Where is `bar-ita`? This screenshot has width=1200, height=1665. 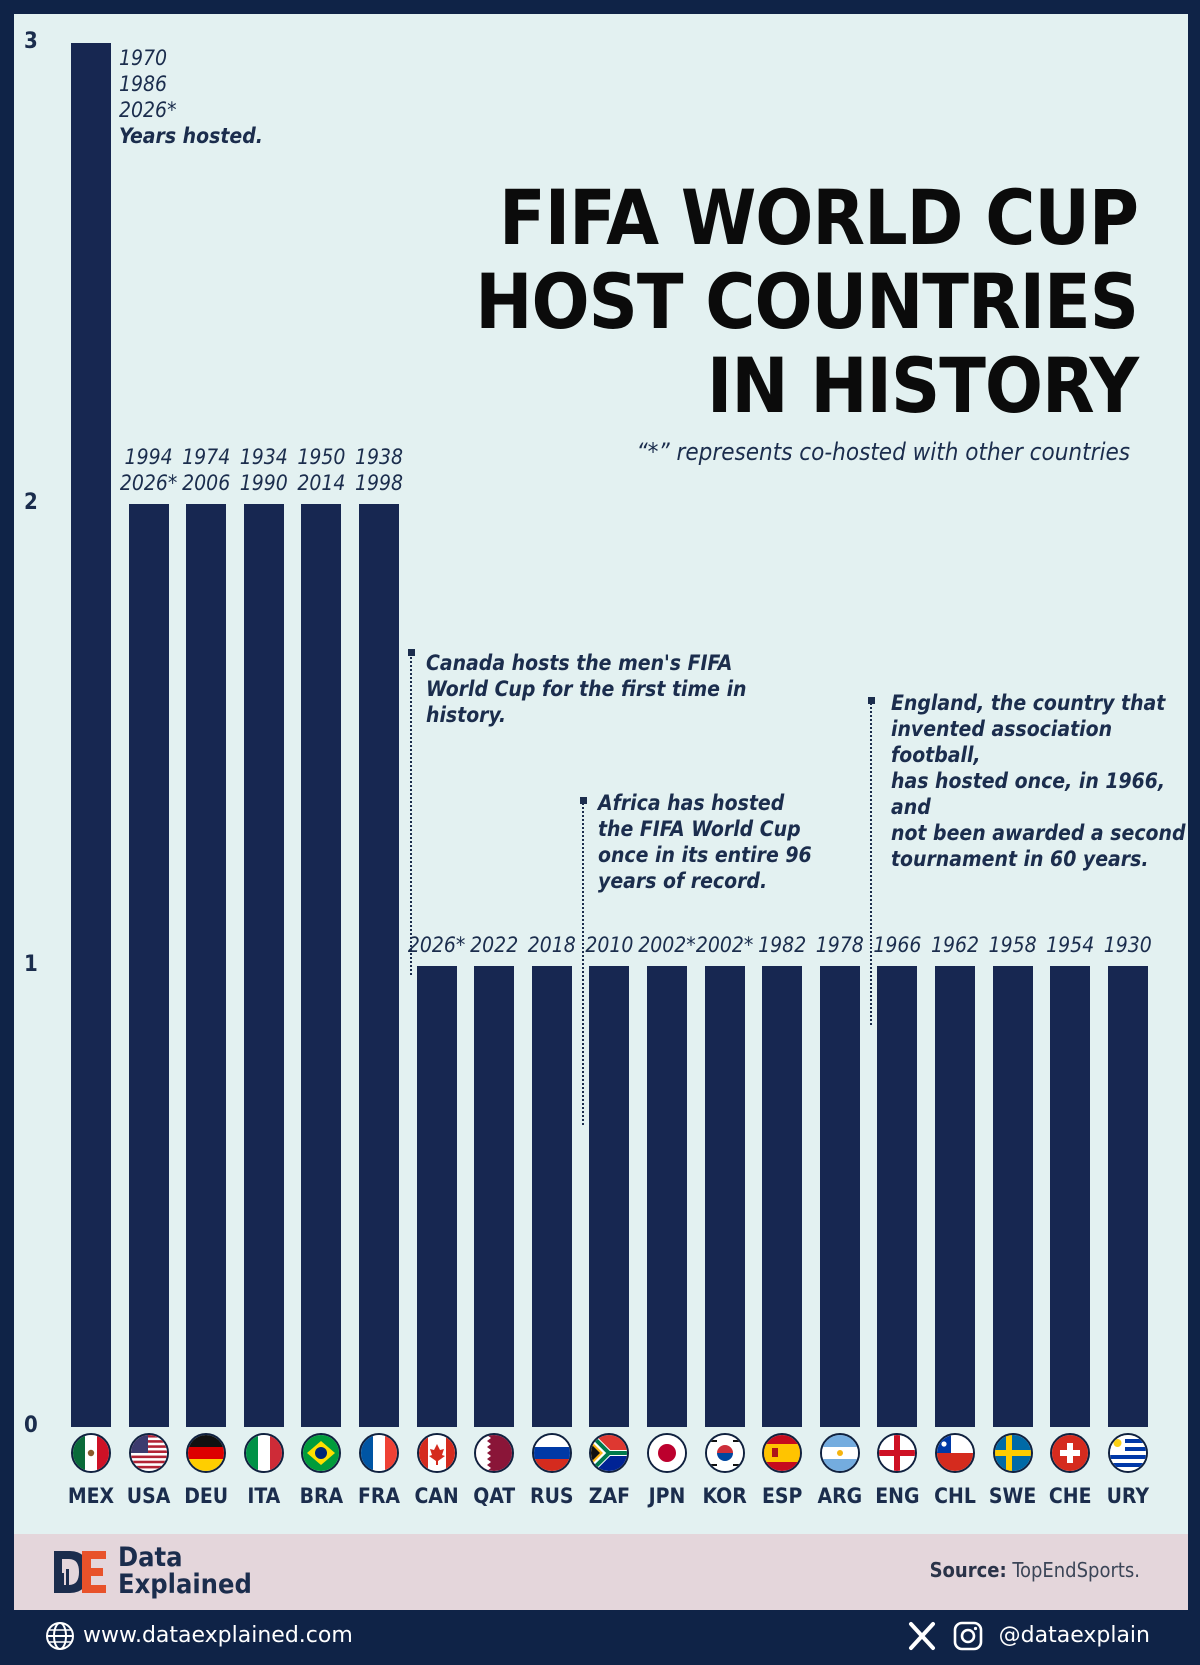 bar-ita is located at coordinates (263, 965).